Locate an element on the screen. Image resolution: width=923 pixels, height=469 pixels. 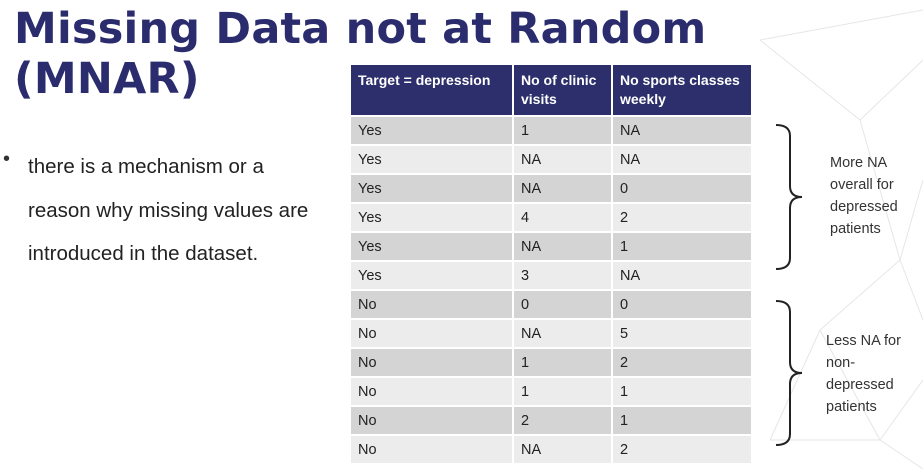
cell-clinic-visits: 2 is located at coordinates (563, 420).